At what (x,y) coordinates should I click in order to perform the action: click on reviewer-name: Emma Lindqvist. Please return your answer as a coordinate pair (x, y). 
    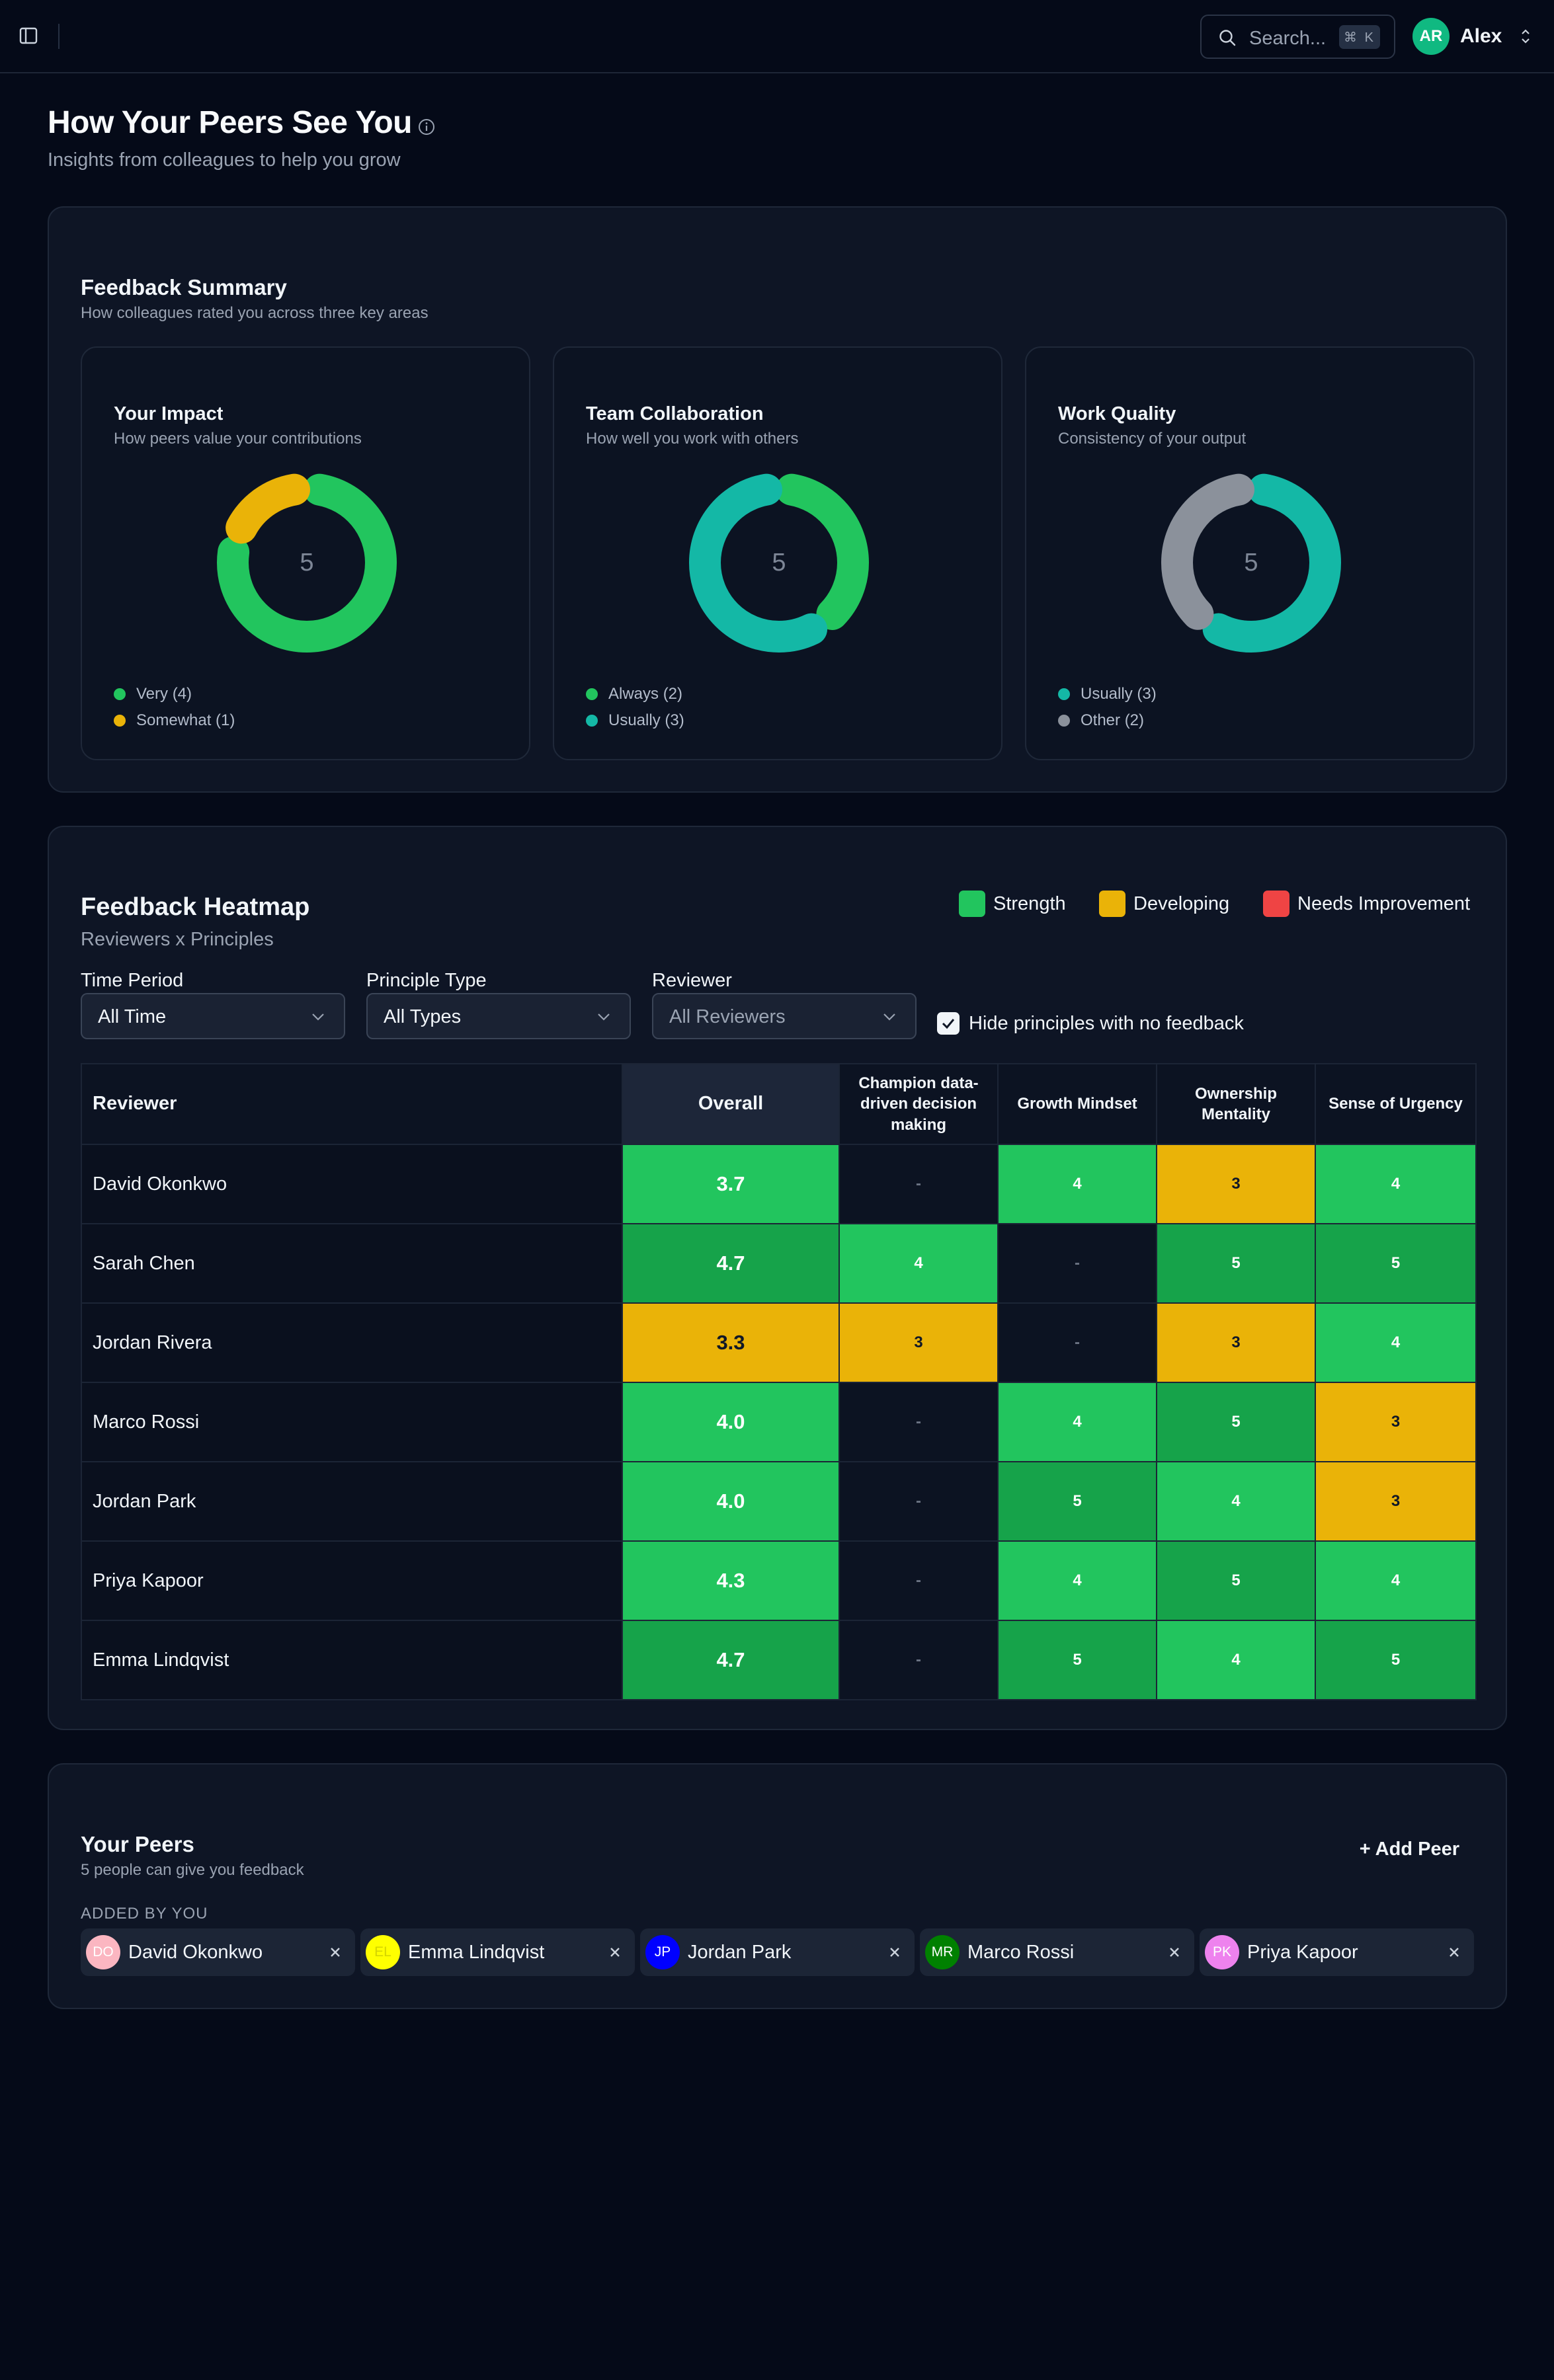
    Looking at the image, I should click on (352, 1660).